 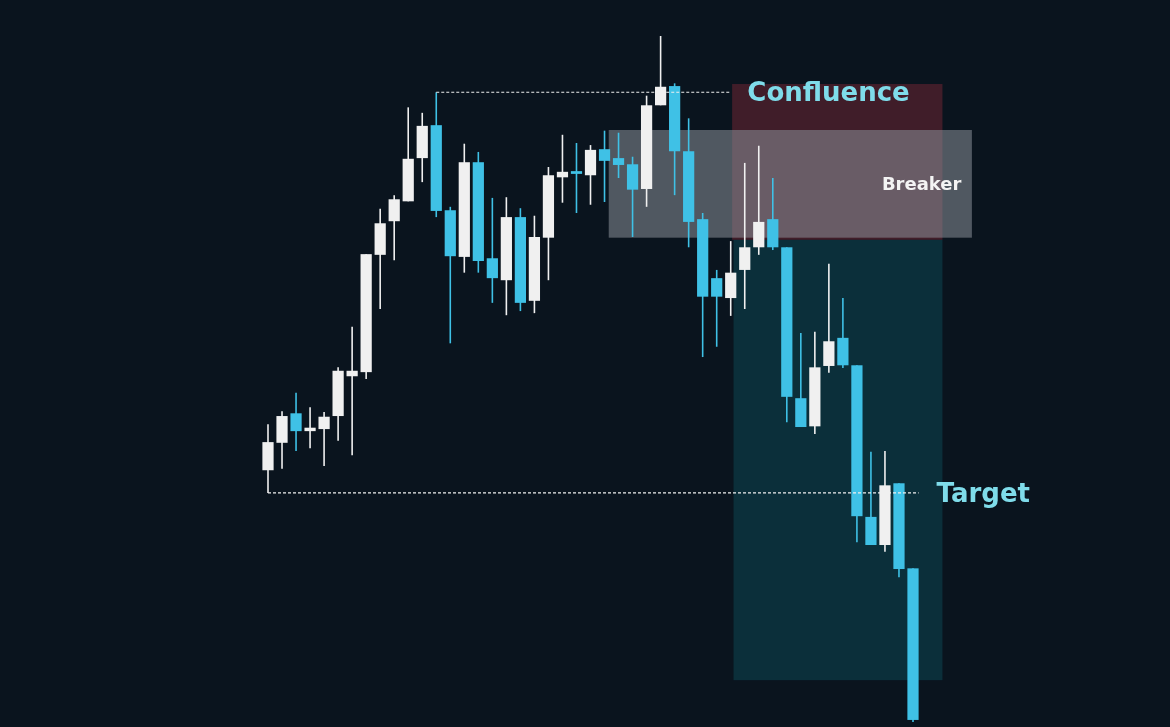 I want to click on ref-line-label: Confluence, so click(x=828, y=92).